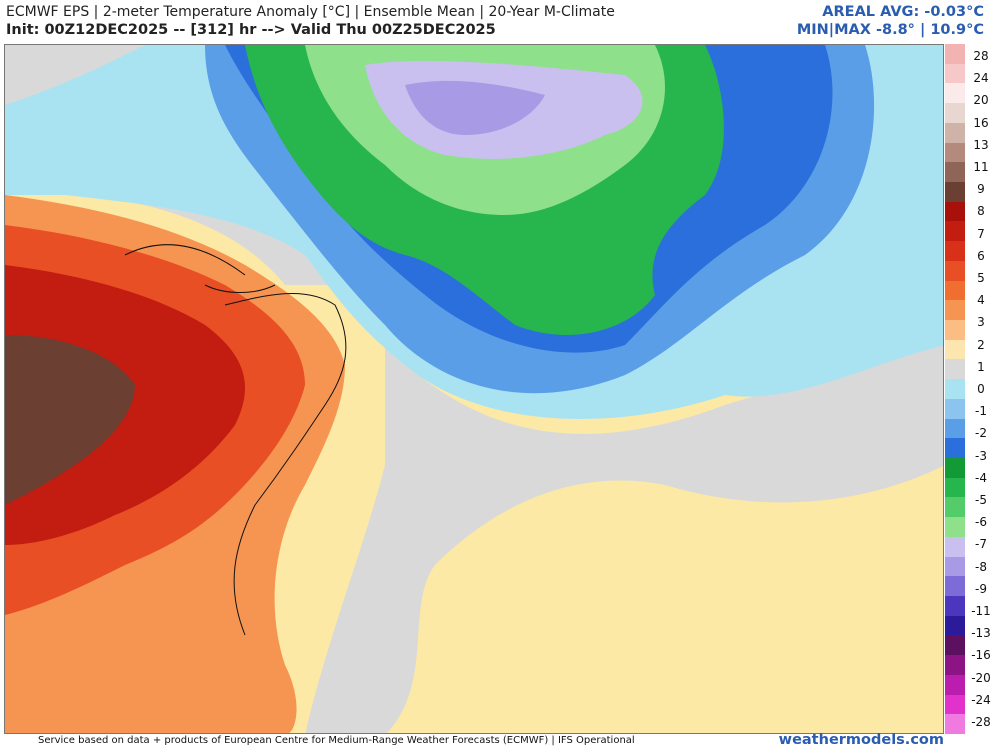 The width and height of the screenshot is (1000, 750). What do you see at coordinates (981, 522) in the screenshot?
I see `colorbar-label: -6` at bounding box center [981, 522].